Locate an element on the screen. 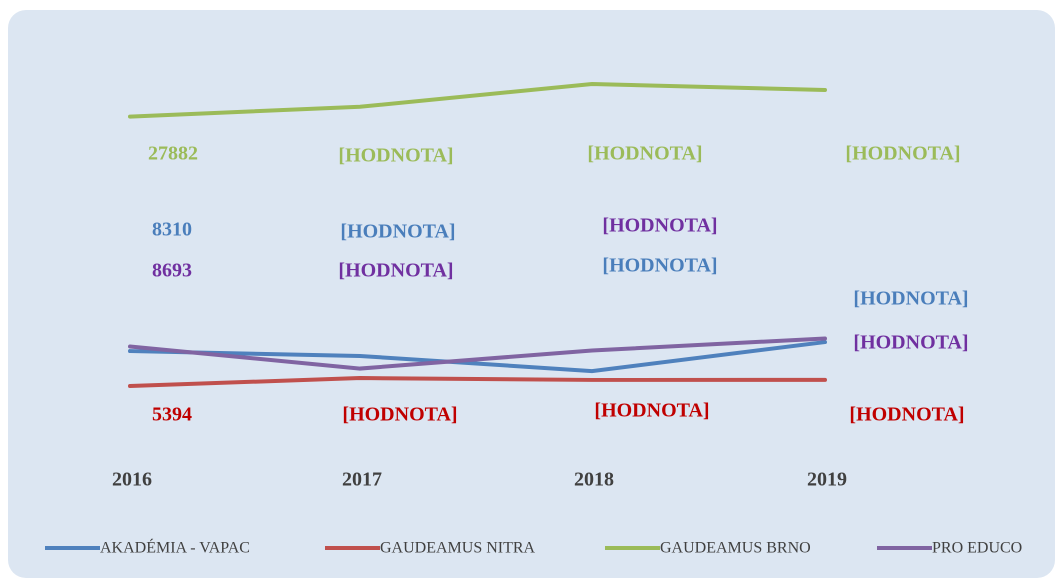 Image resolution: width=1063 pixels, height=588 pixels. legend-label: GAUDEAMUS BRNO is located at coordinates (735, 548).